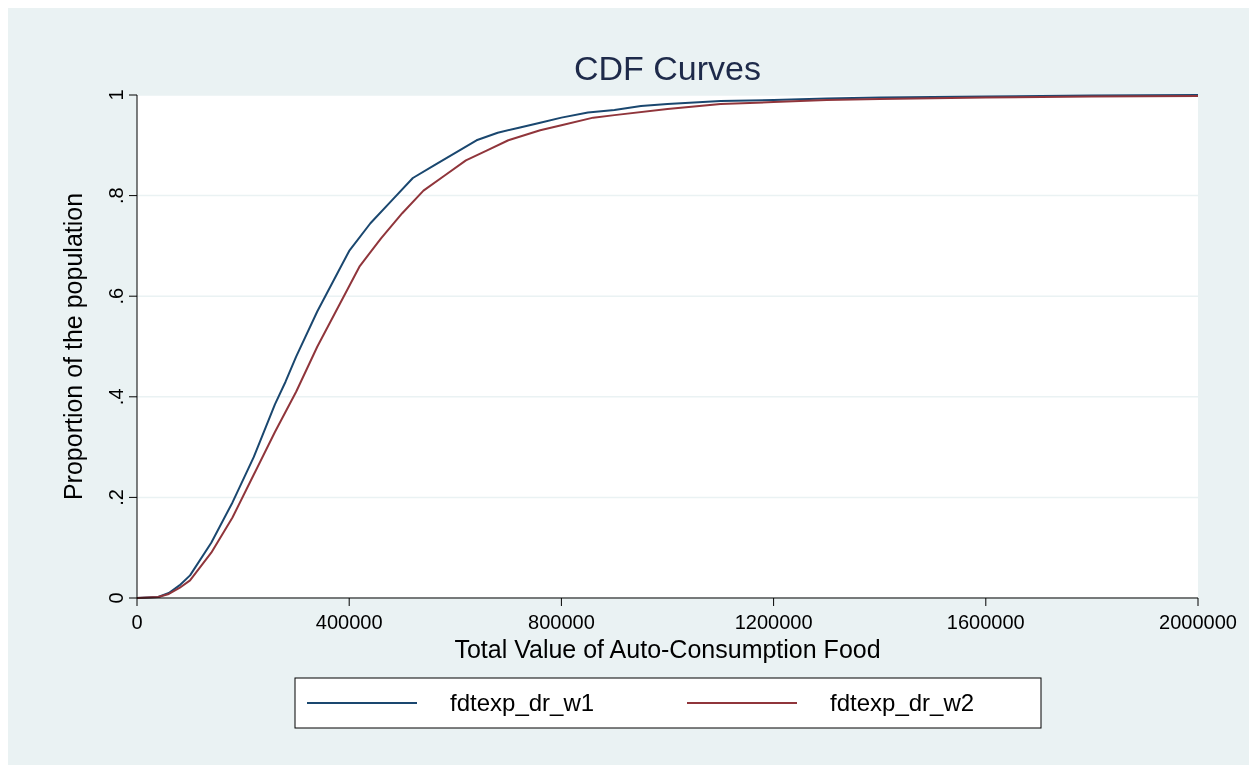  Describe the element at coordinates (773, 622) in the screenshot. I see `x-tick-label: 1200000` at that location.